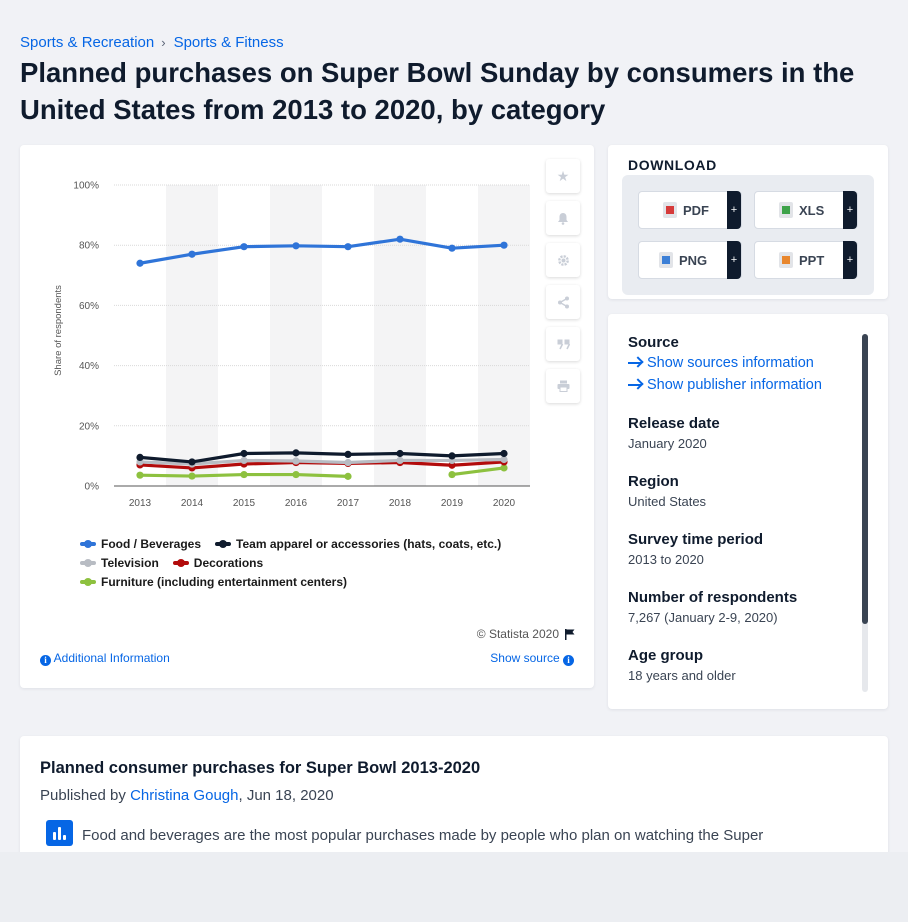 Image resolution: width=908 pixels, height=922 pixels. Describe the element at coordinates (119, 563) in the screenshot. I see `legend-item: Television` at that location.